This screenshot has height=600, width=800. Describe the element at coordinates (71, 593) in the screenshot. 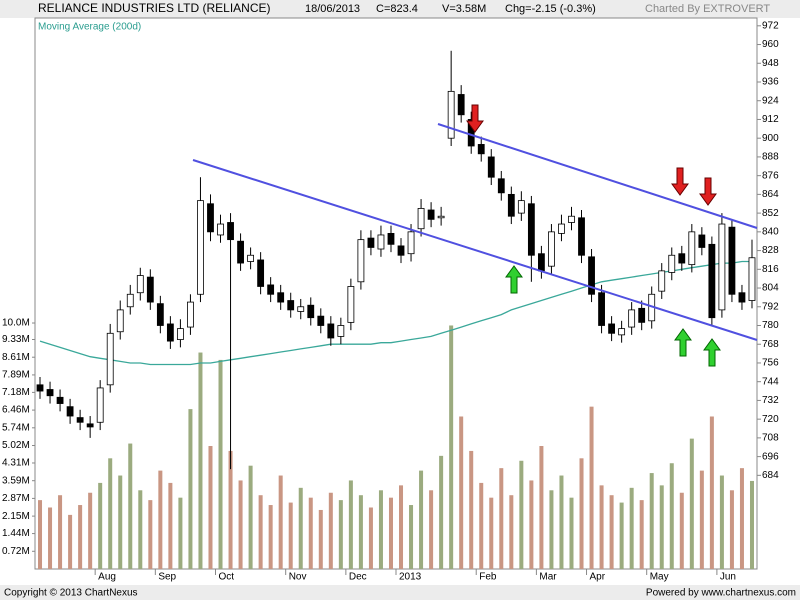

I see `footer-copyright: Copyright © 2013 ChartNexus` at that location.